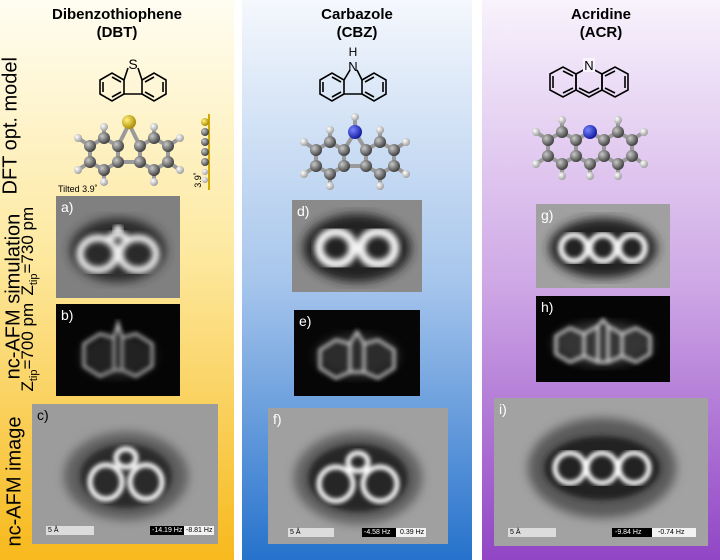  Describe the element at coordinates (532, 532) in the screenshot. I see `scalebar-acr` at that location.